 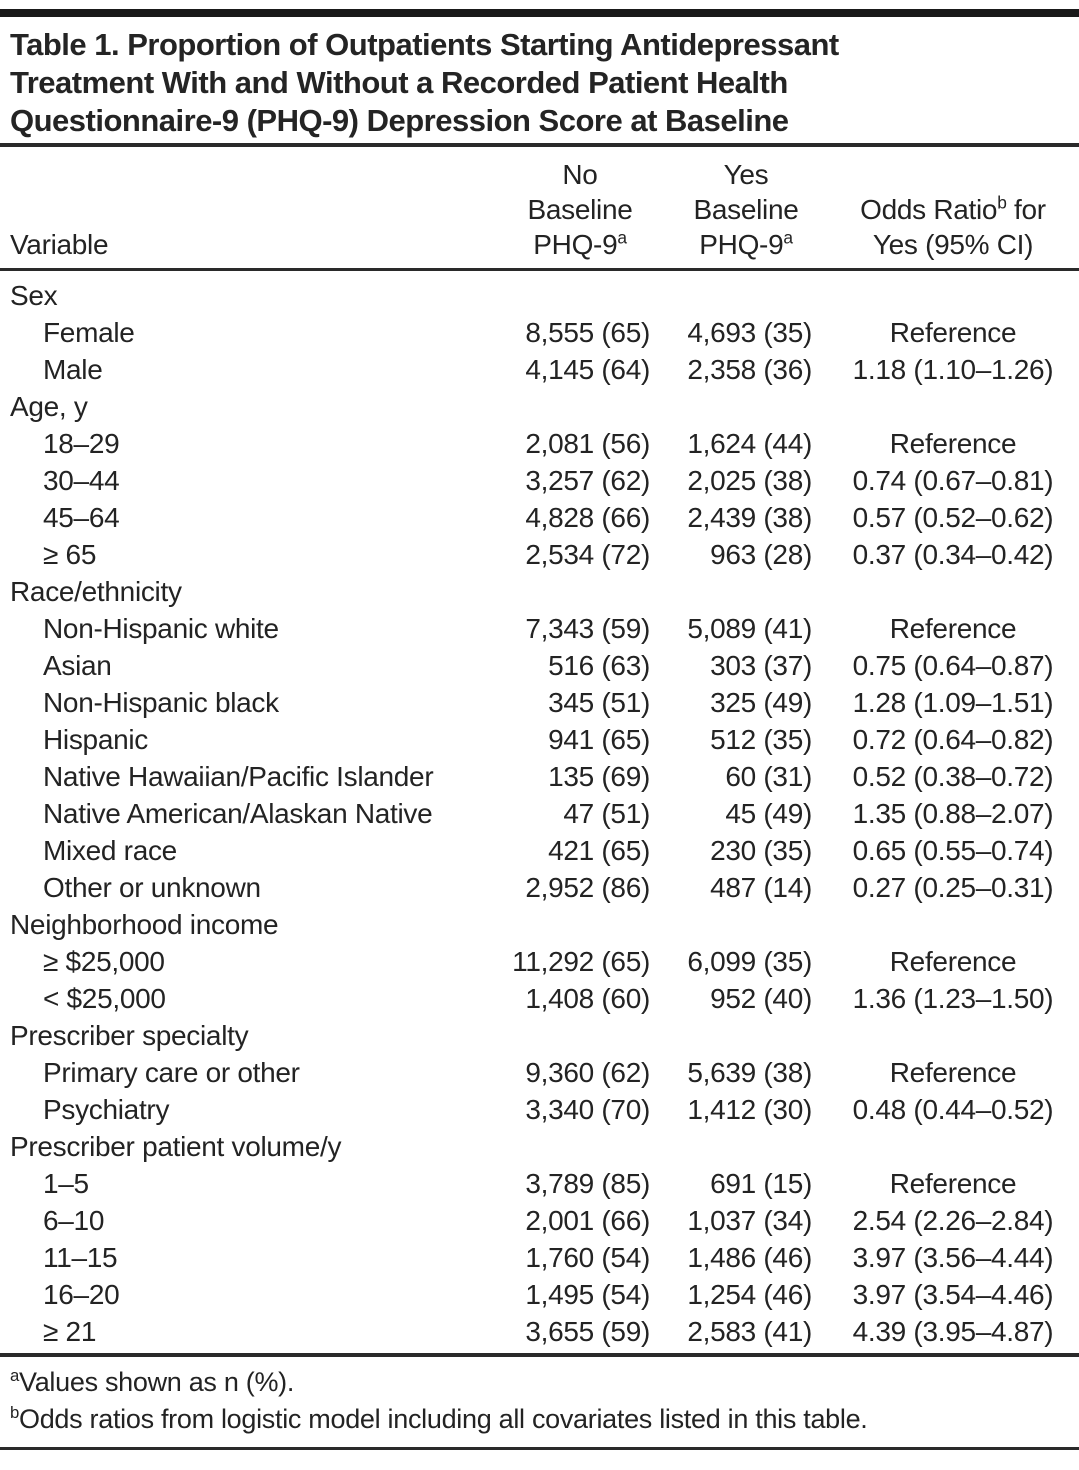 What do you see at coordinates (749, 517) in the screenshot?
I see `yes-baseline-cell: 2,439 (38)` at bounding box center [749, 517].